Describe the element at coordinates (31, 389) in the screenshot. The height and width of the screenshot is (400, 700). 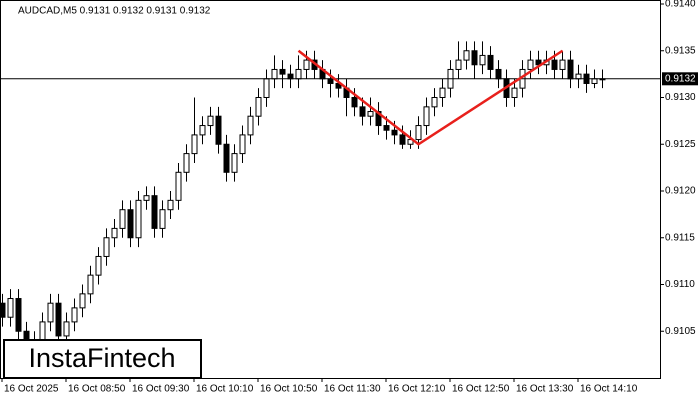
I see `x-tick-label: 16 Oct 2025` at that location.